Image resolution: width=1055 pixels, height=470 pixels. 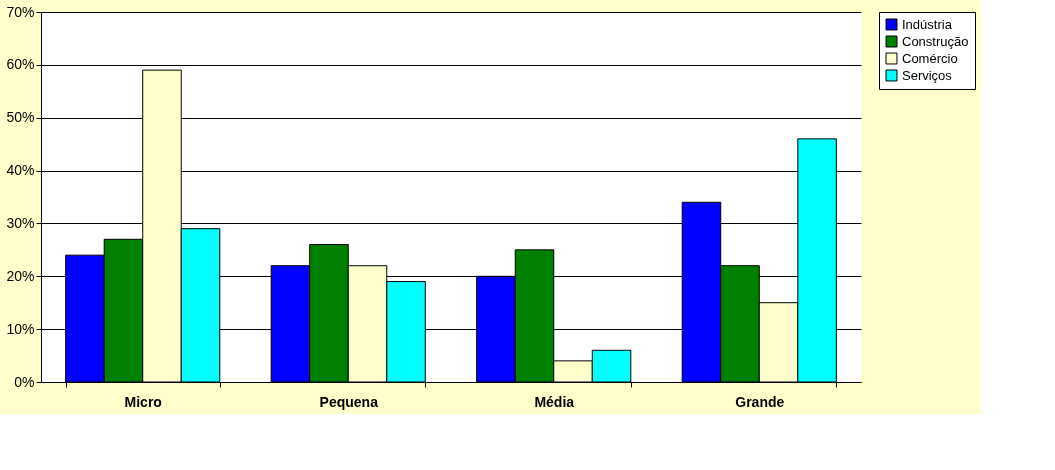 What do you see at coordinates (24, 381) in the screenshot?
I see `y-tick-label: 0%` at bounding box center [24, 381].